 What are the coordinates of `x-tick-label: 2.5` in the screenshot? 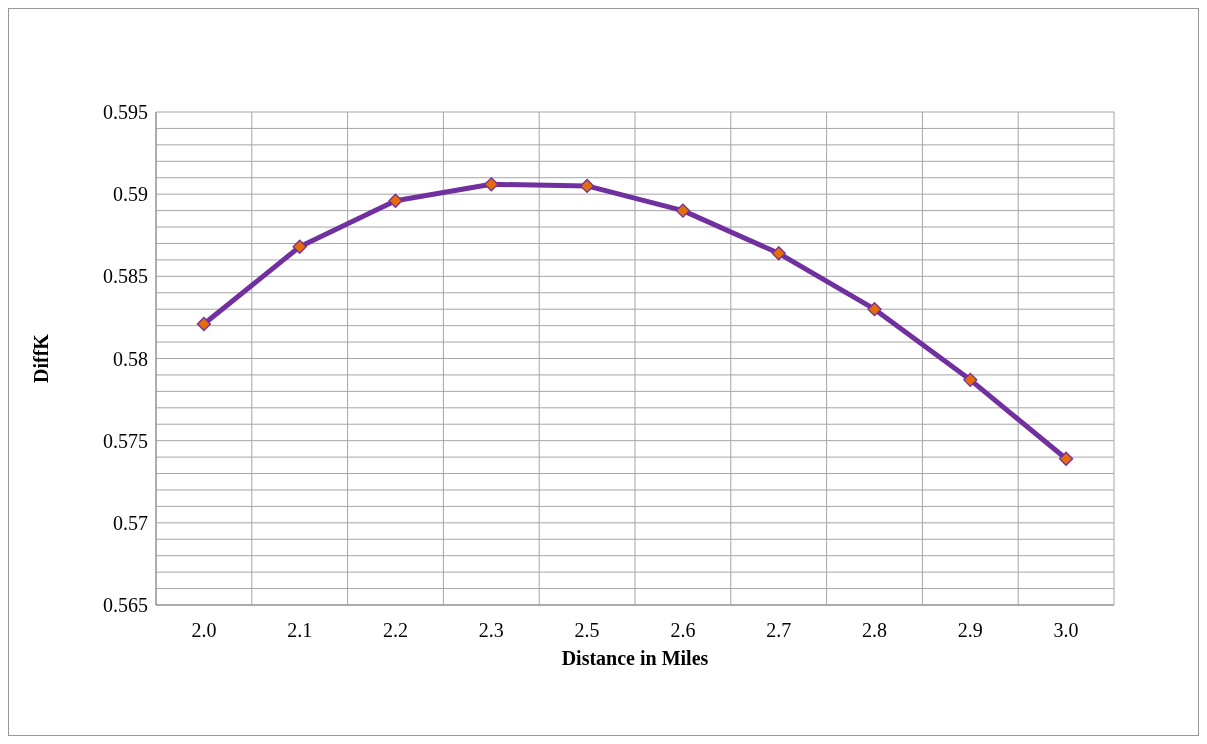 It's located at (587, 630).